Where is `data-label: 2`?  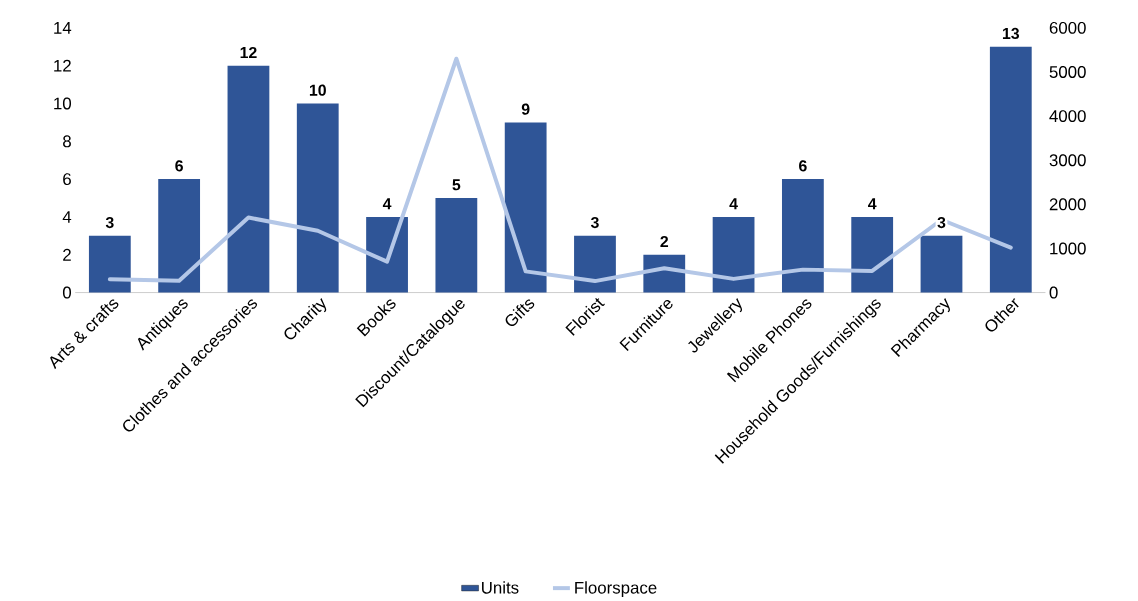
data-label: 2 is located at coordinates (664, 241).